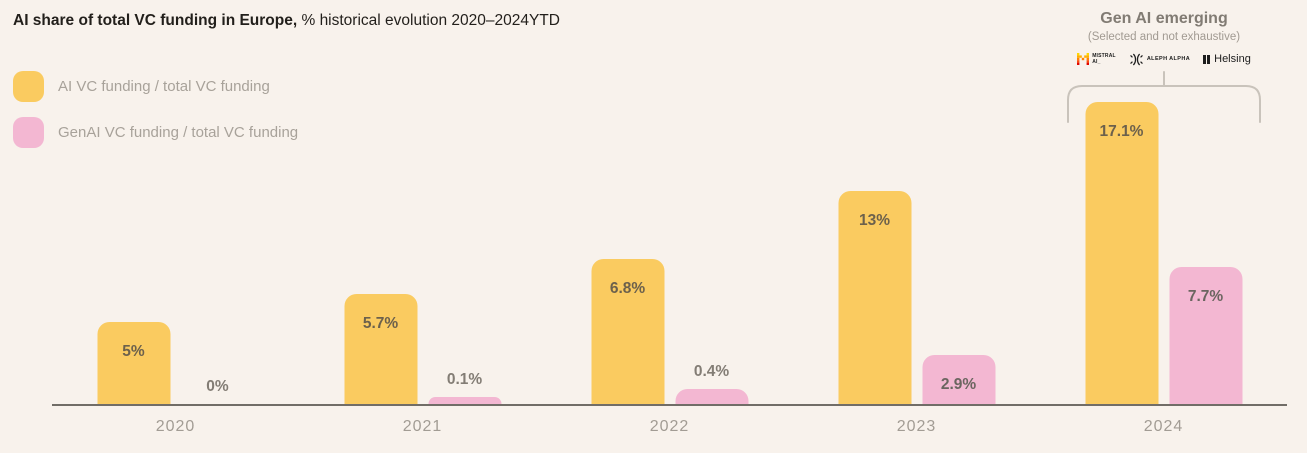 The image size is (1307, 453). I want to click on x-tick-label-2020: 2020, so click(175, 426).